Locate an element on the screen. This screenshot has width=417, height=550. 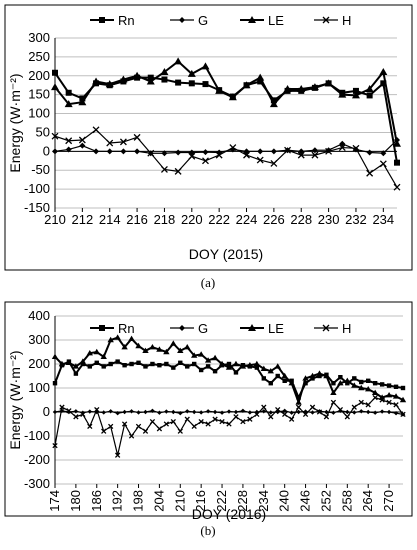
x-tick-label: 252 is located at coordinates (325, 501).